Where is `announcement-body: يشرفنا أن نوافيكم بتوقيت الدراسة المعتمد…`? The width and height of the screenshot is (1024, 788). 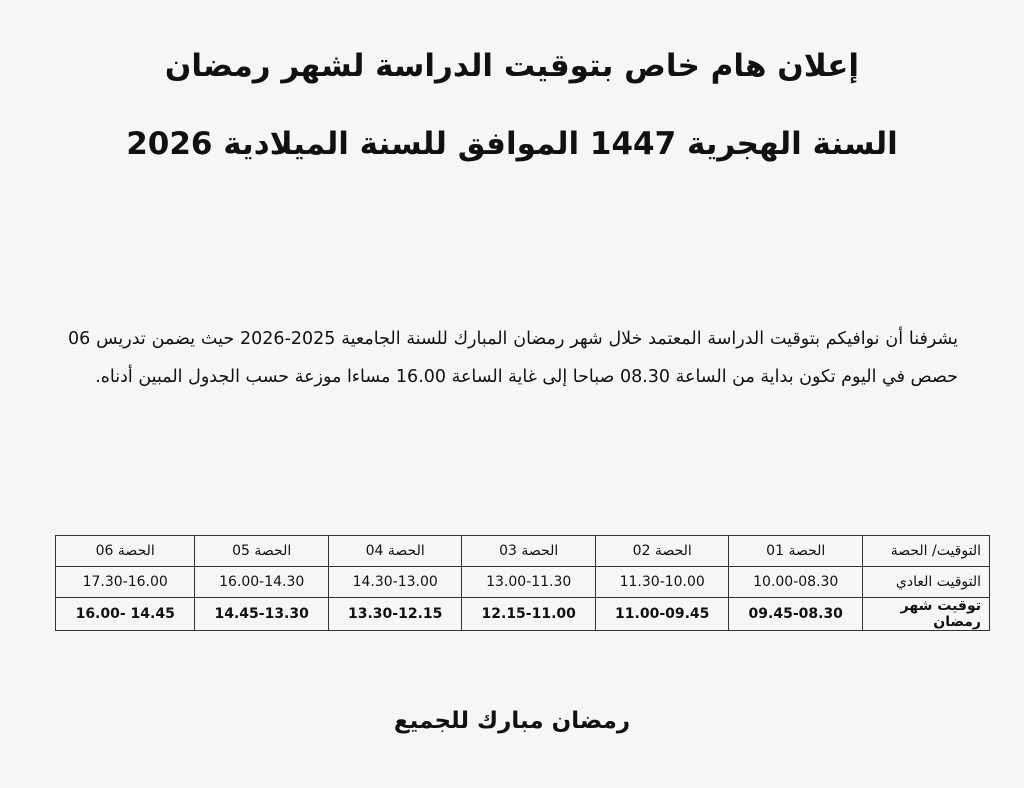 announcement-body: يشرفنا أن نوافيكم بتوقيت الدراسة المعتمد… is located at coordinates (513, 358).